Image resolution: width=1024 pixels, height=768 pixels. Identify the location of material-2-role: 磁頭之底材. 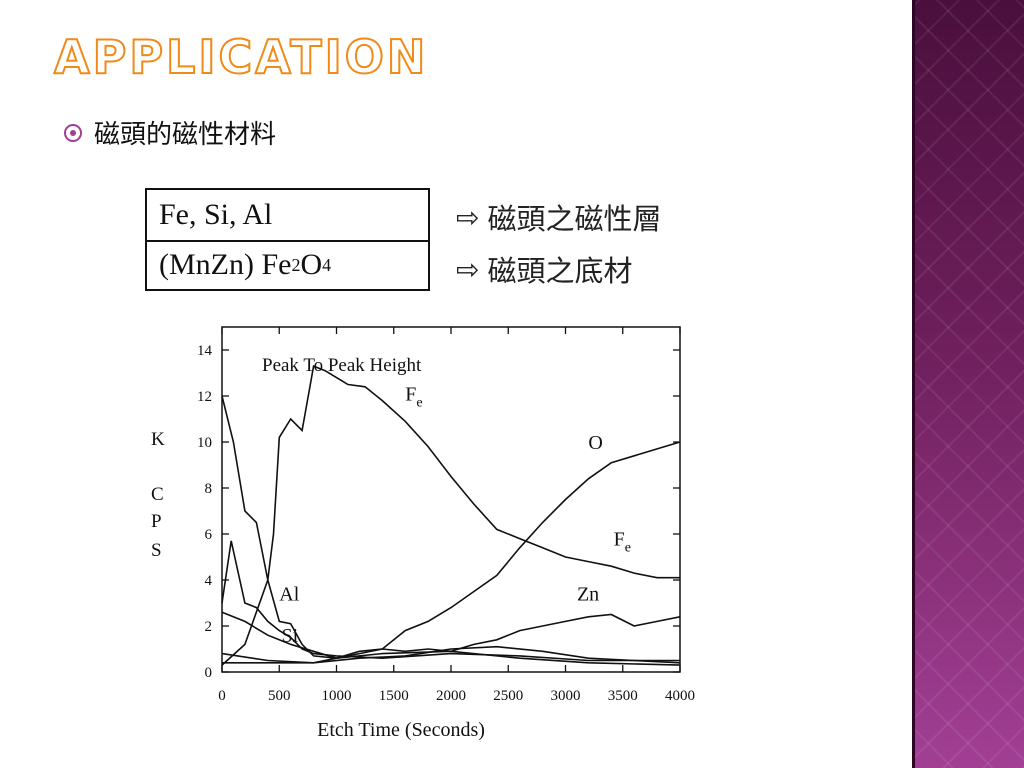
(560, 271).